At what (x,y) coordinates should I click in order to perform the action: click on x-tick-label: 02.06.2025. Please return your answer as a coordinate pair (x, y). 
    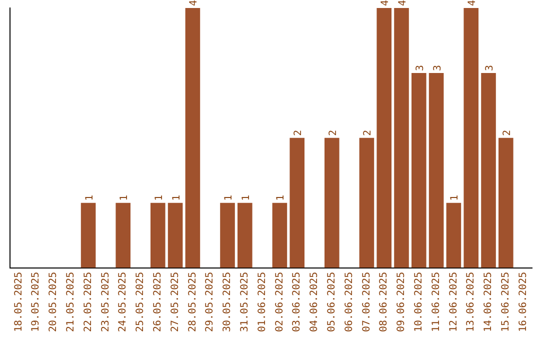
    Looking at the image, I should click on (280, 302).